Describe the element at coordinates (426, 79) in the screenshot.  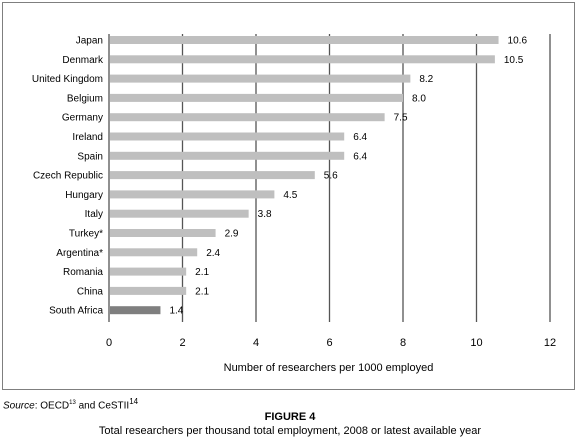
I see `data-label: 8.2` at that location.